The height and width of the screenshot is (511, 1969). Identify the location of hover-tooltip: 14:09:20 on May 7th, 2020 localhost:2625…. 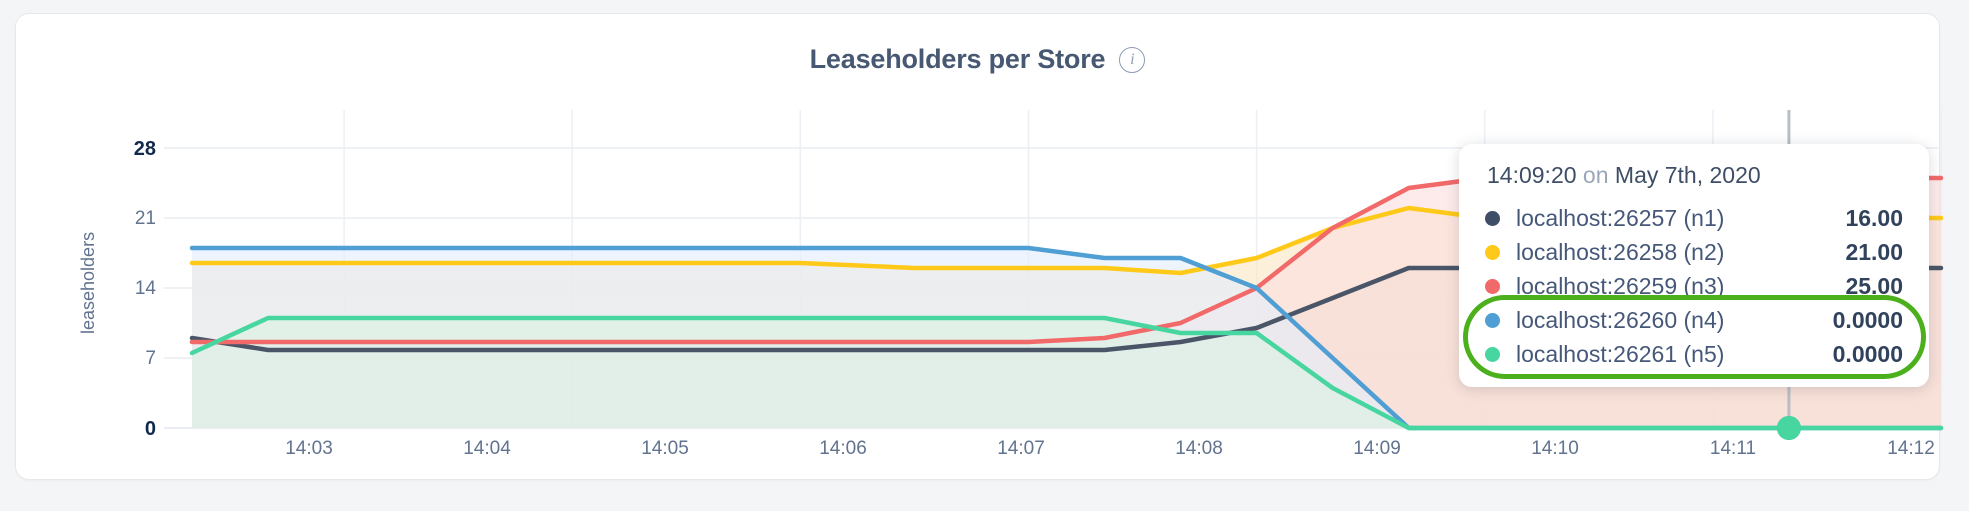
(1694, 265).